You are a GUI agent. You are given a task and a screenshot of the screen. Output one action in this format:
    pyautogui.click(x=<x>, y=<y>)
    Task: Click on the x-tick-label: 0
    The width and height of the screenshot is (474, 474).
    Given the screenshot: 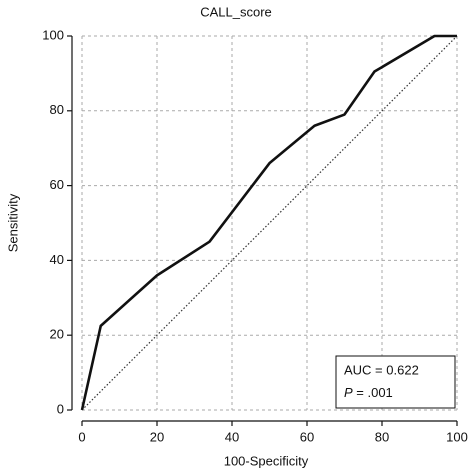 What is the action you would take?
    pyautogui.click(x=81, y=436)
    